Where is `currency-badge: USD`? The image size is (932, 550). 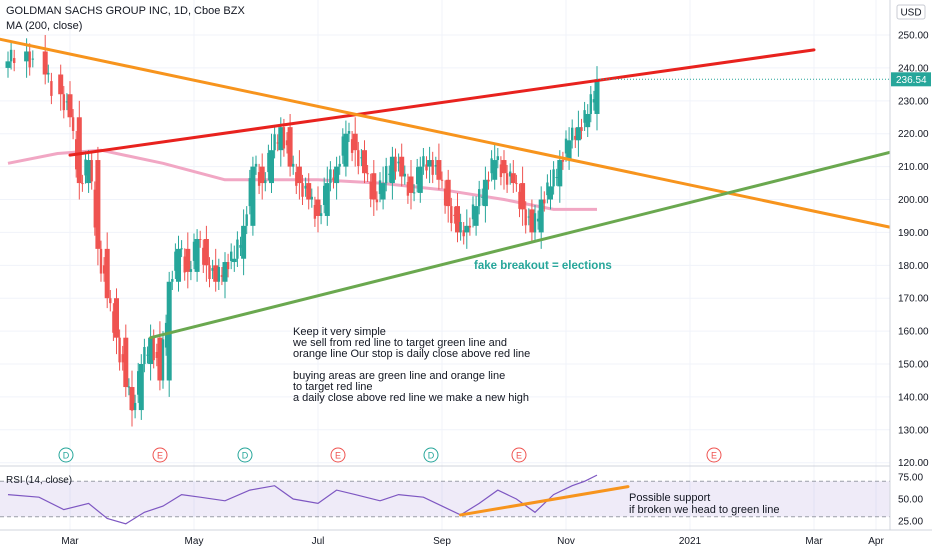 currency-badge: USD is located at coordinates (911, 12).